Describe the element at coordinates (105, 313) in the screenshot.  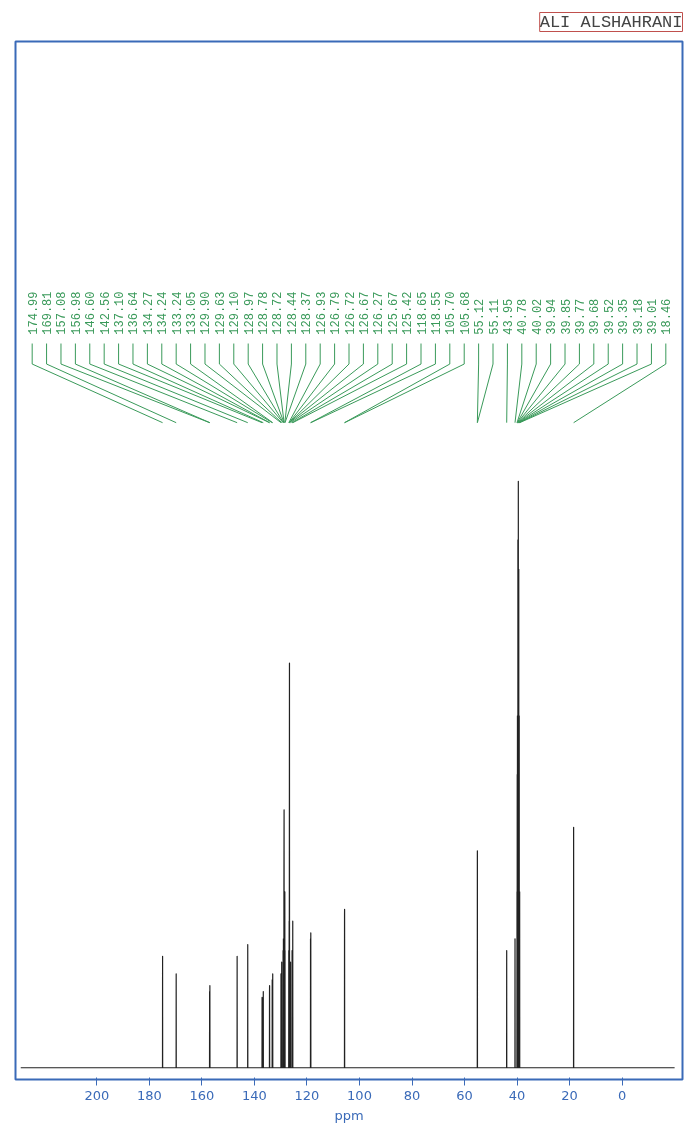
I see `annotation: 142.56` at that location.